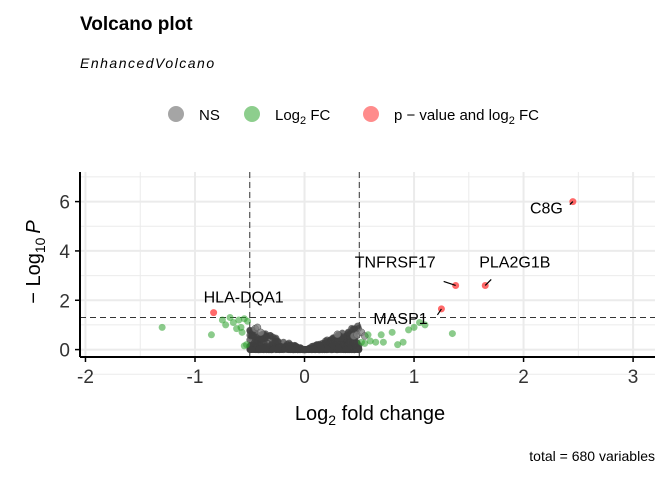 This screenshot has width=672, height=480. What do you see at coordinates (252, 114) in the screenshot?
I see `legend-key-fc` at bounding box center [252, 114].